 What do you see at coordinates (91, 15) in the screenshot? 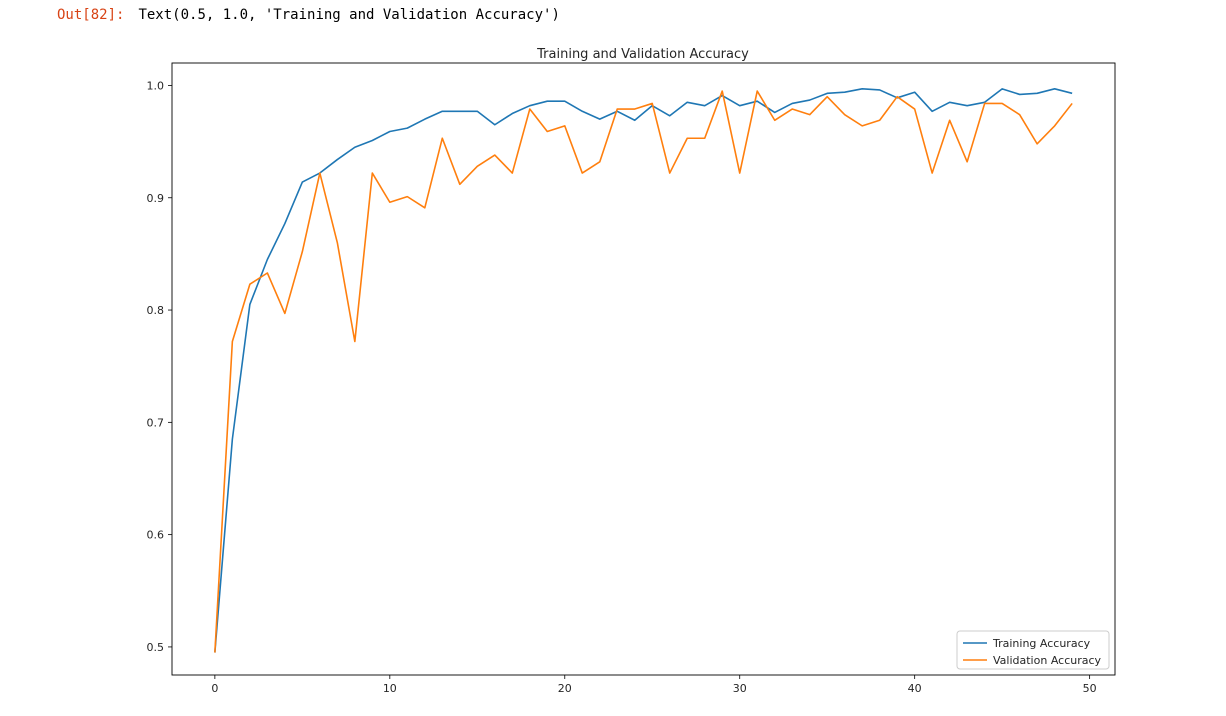
I see `output-prompt: Out[82]:` at bounding box center [91, 15].